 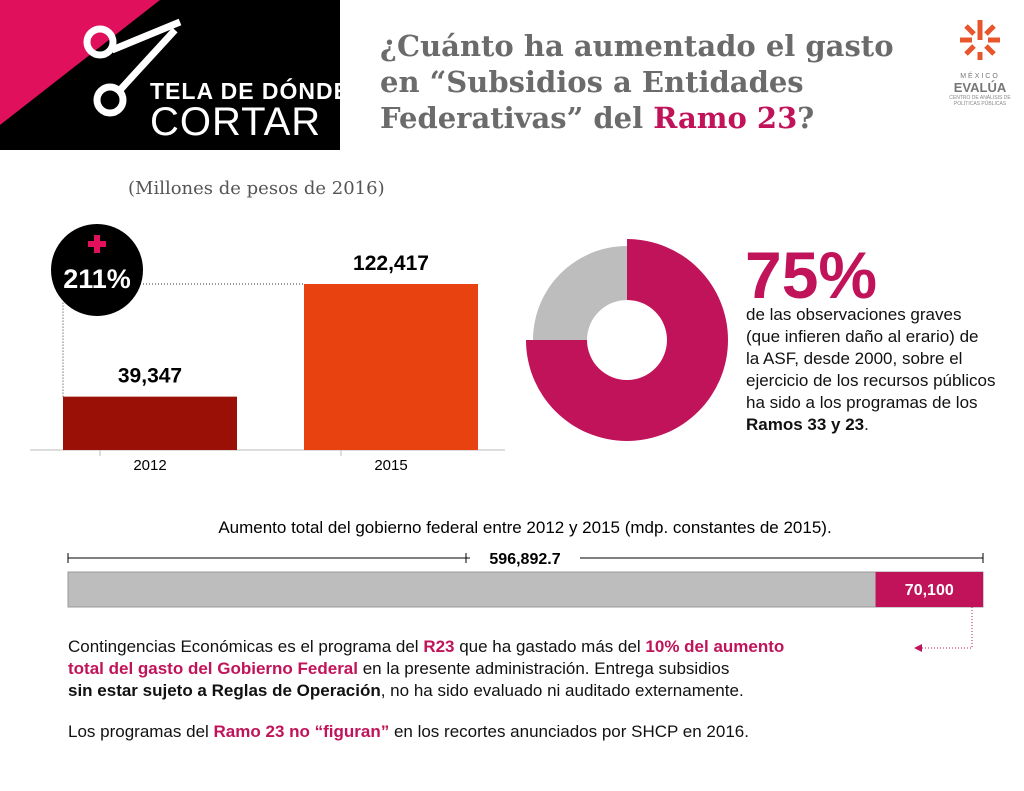 I want to click on segment-label: 70,100, so click(x=929, y=590).